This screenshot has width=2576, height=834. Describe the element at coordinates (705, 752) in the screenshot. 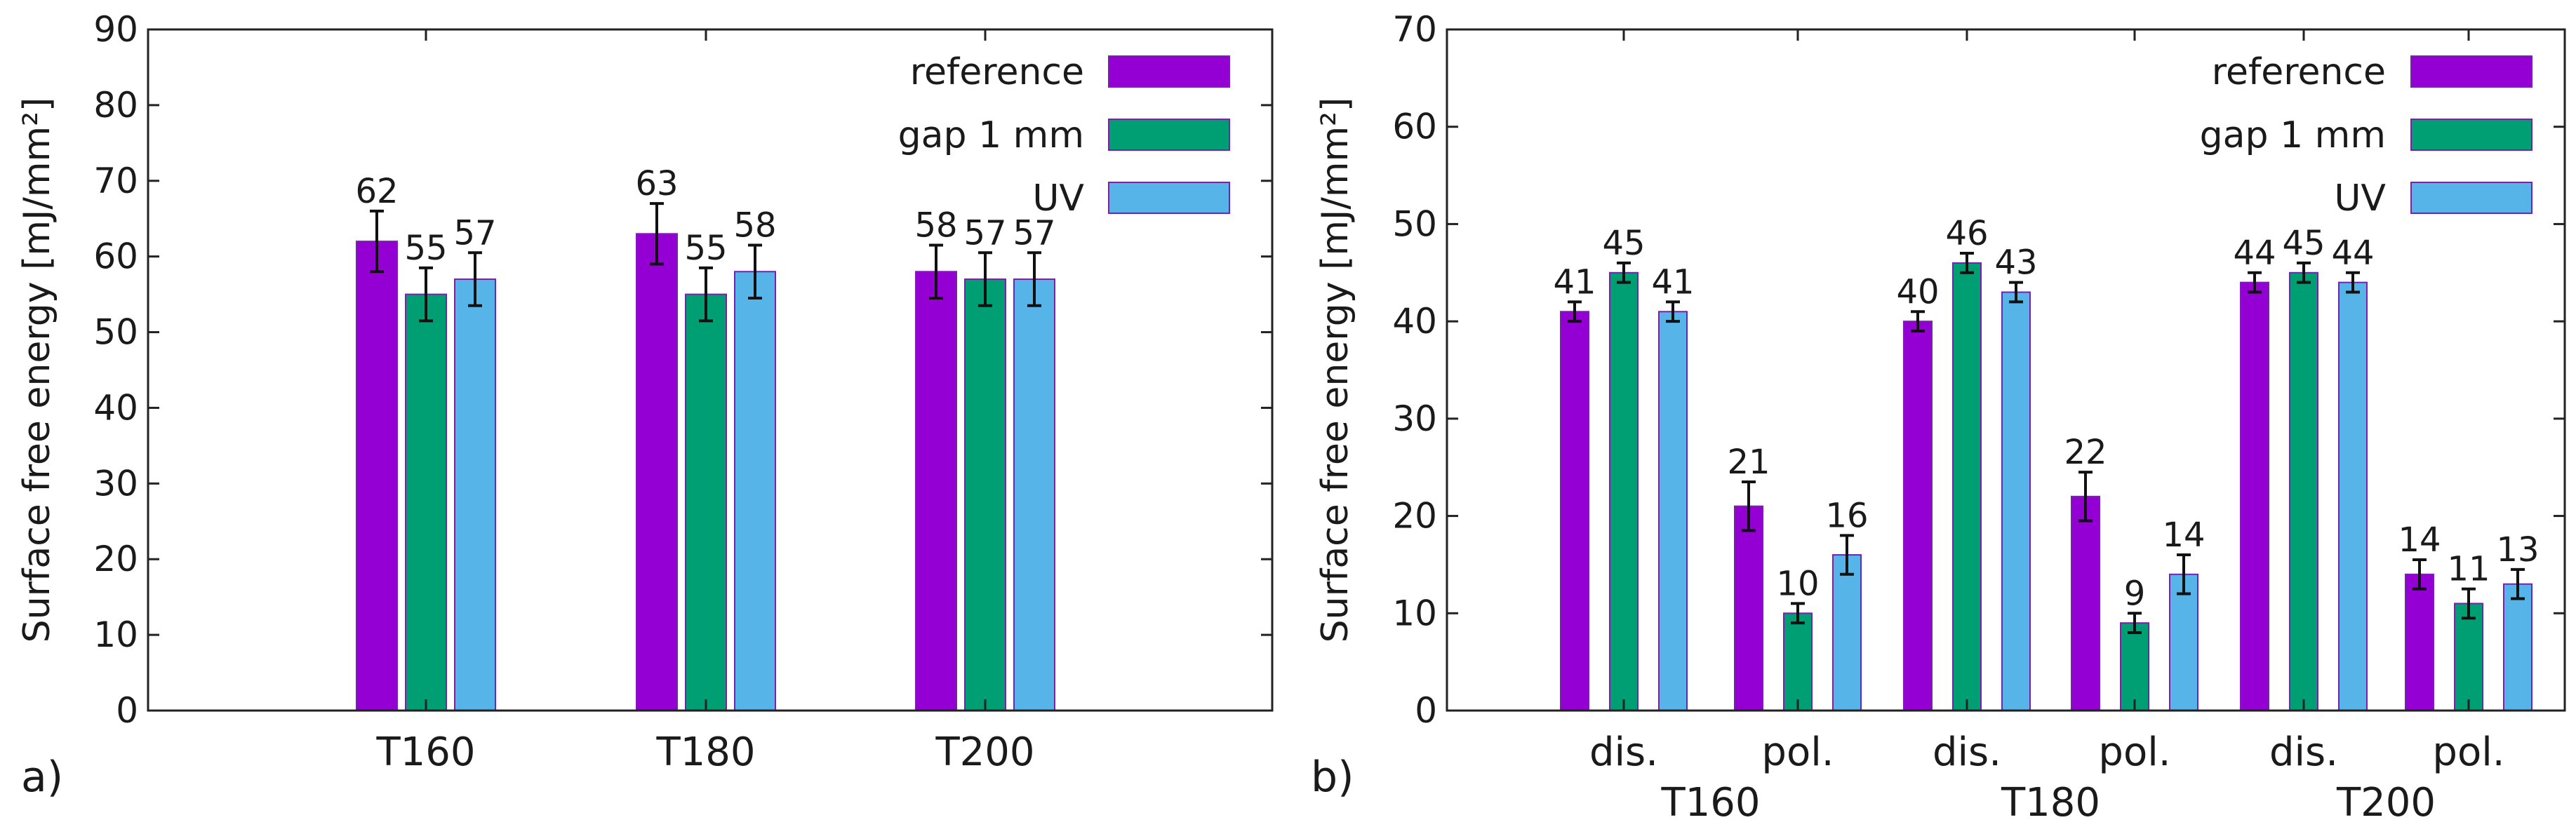

I see `x-tick-label: T180` at that location.